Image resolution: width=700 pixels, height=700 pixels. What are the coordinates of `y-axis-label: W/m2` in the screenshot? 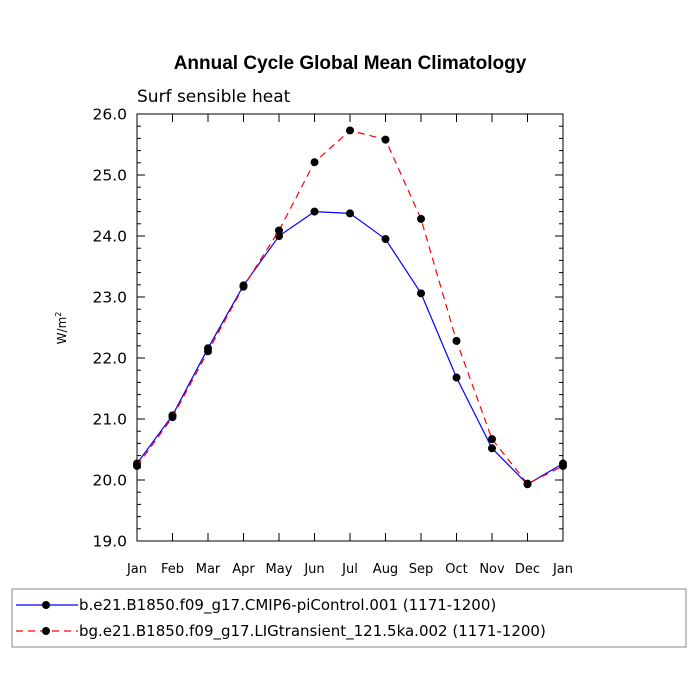 It's located at (61, 328).